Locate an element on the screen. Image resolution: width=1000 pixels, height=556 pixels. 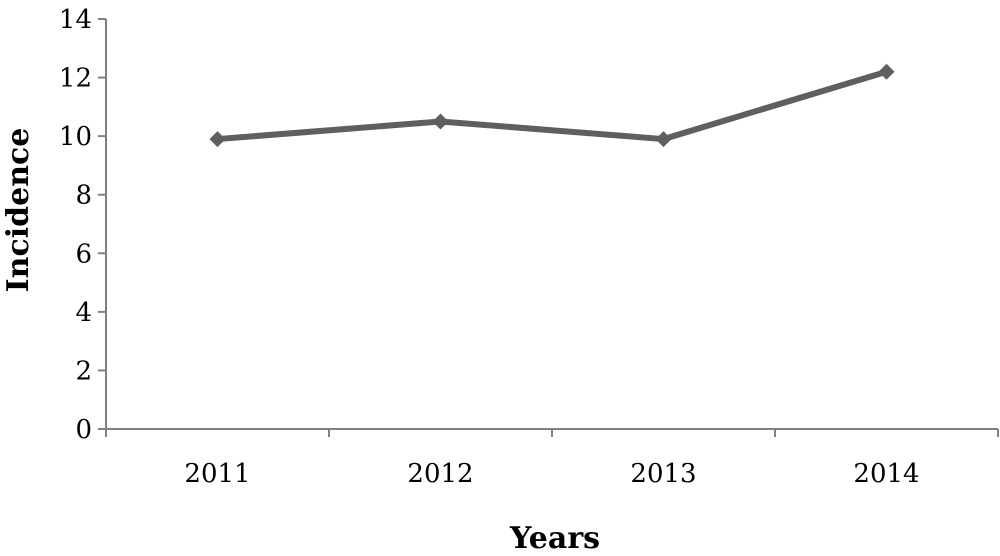
y-tick-label: 14 is located at coordinates (75, 20).